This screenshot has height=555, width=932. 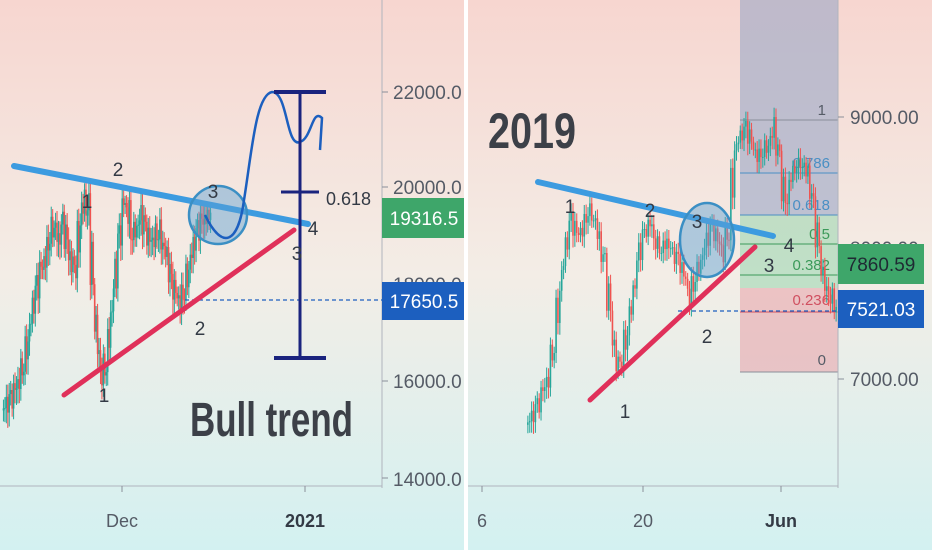 I want to click on right-breakout-circle, so click(x=707, y=240).